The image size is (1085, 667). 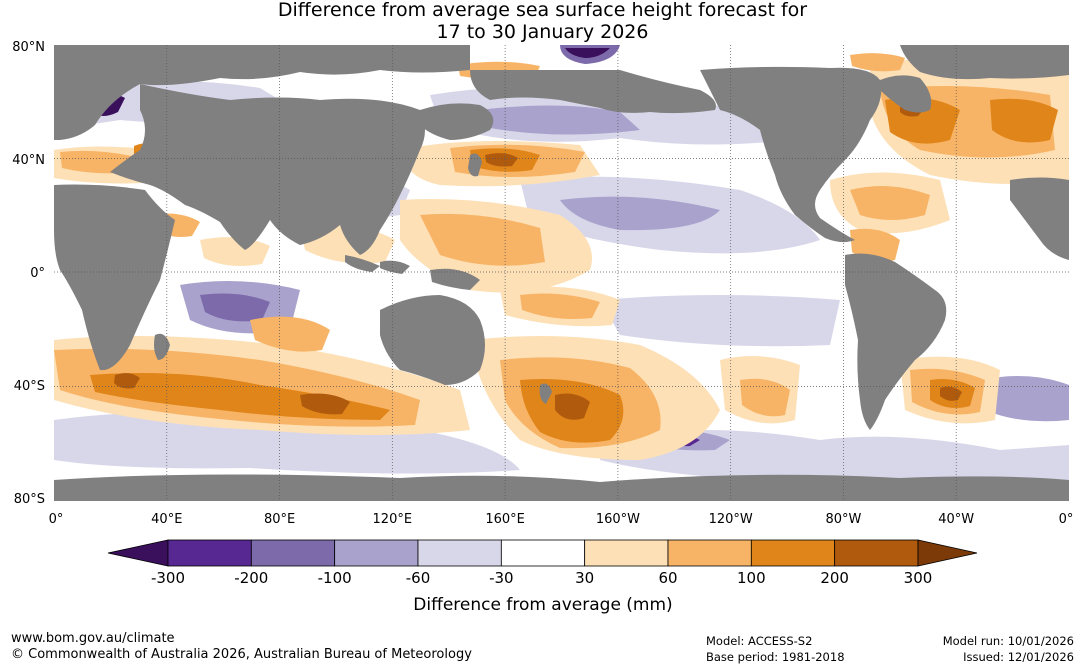 I want to click on colorbar-tick-label: -30, so click(x=501, y=578).